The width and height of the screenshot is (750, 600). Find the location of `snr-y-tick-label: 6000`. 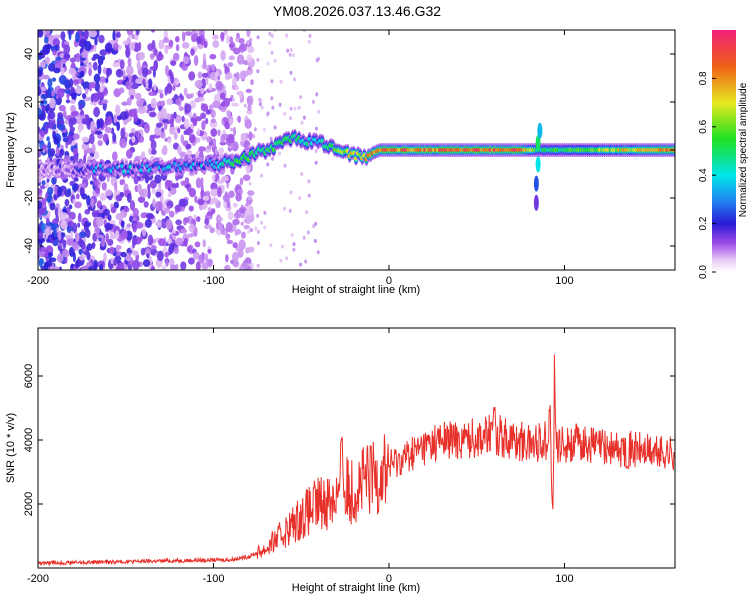

snr-y-tick-label: 6000 is located at coordinates (29, 376).